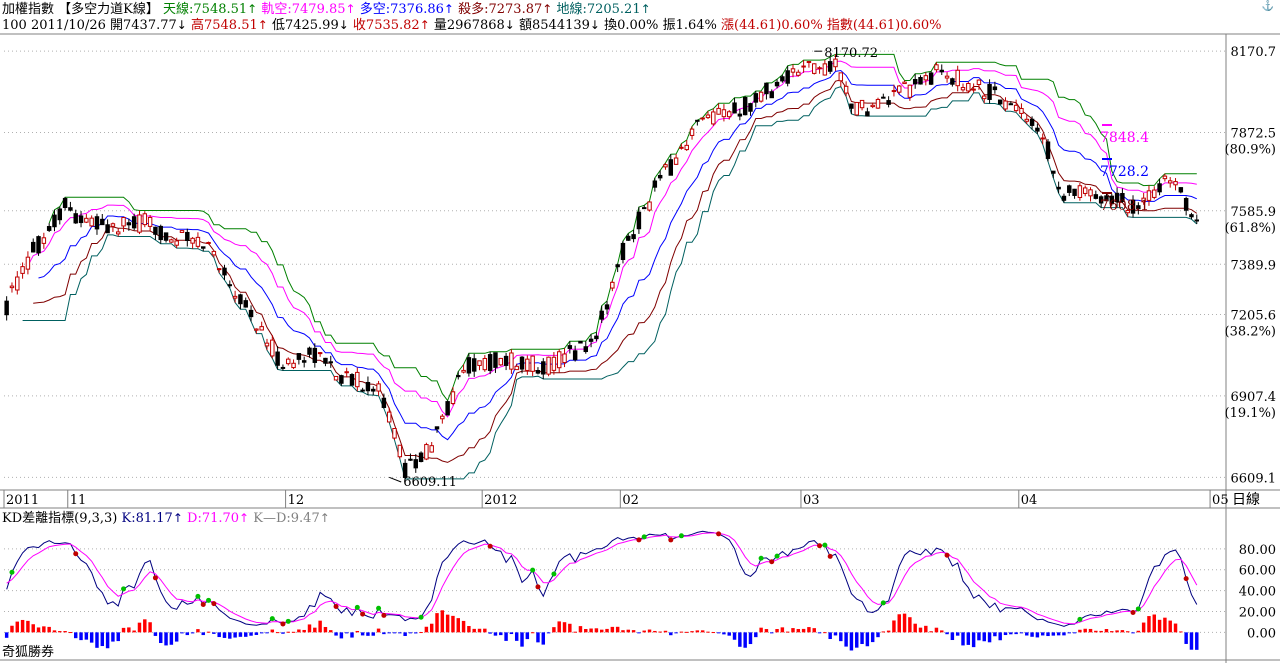 The image size is (1280, 663). What do you see at coordinates (1250, 150) in the screenshot?
I see `fib-percent-label: (80.9%)` at bounding box center [1250, 150].